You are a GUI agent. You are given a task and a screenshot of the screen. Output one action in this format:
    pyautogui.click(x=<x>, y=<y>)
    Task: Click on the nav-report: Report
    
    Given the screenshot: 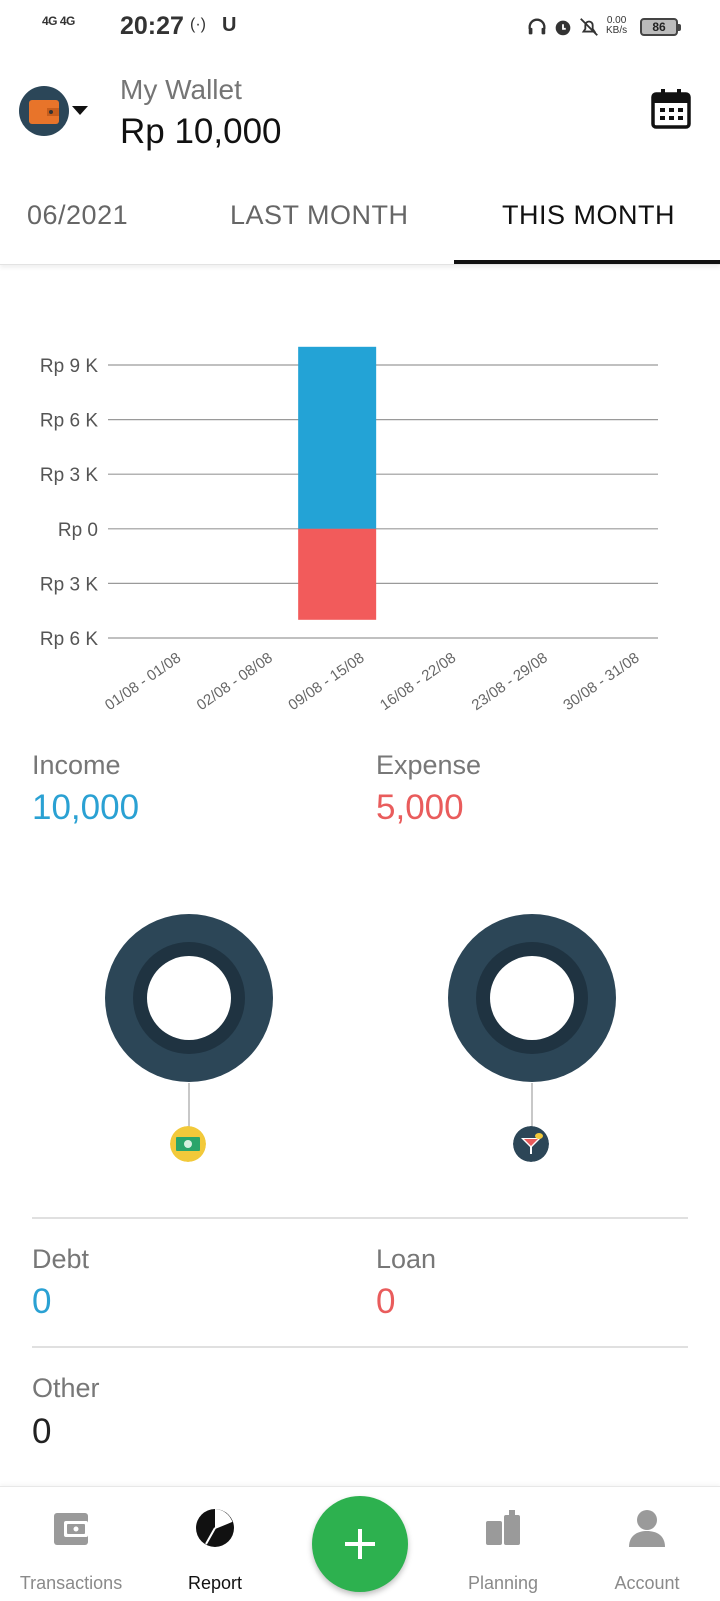 What is the action you would take?
    pyautogui.click(x=215, y=1544)
    